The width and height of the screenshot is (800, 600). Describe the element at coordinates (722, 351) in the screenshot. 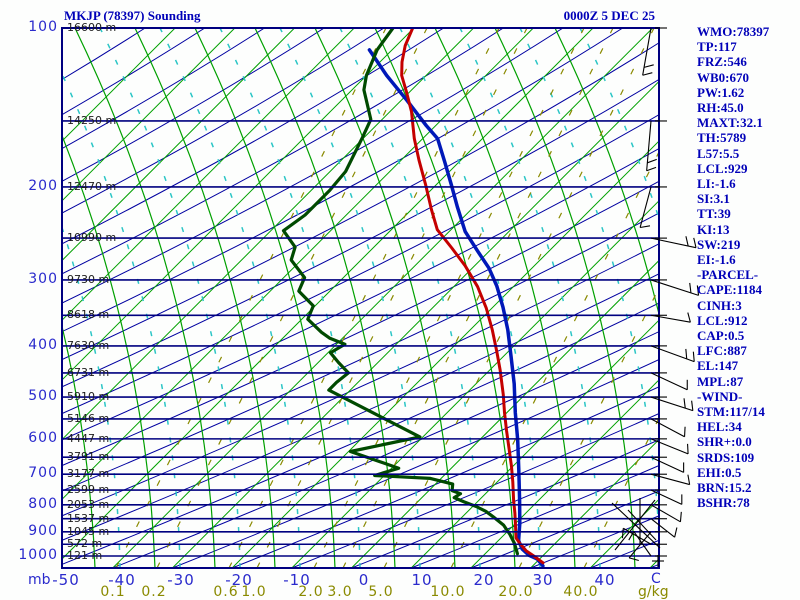

I see `index-line: LFC:887` at that location.